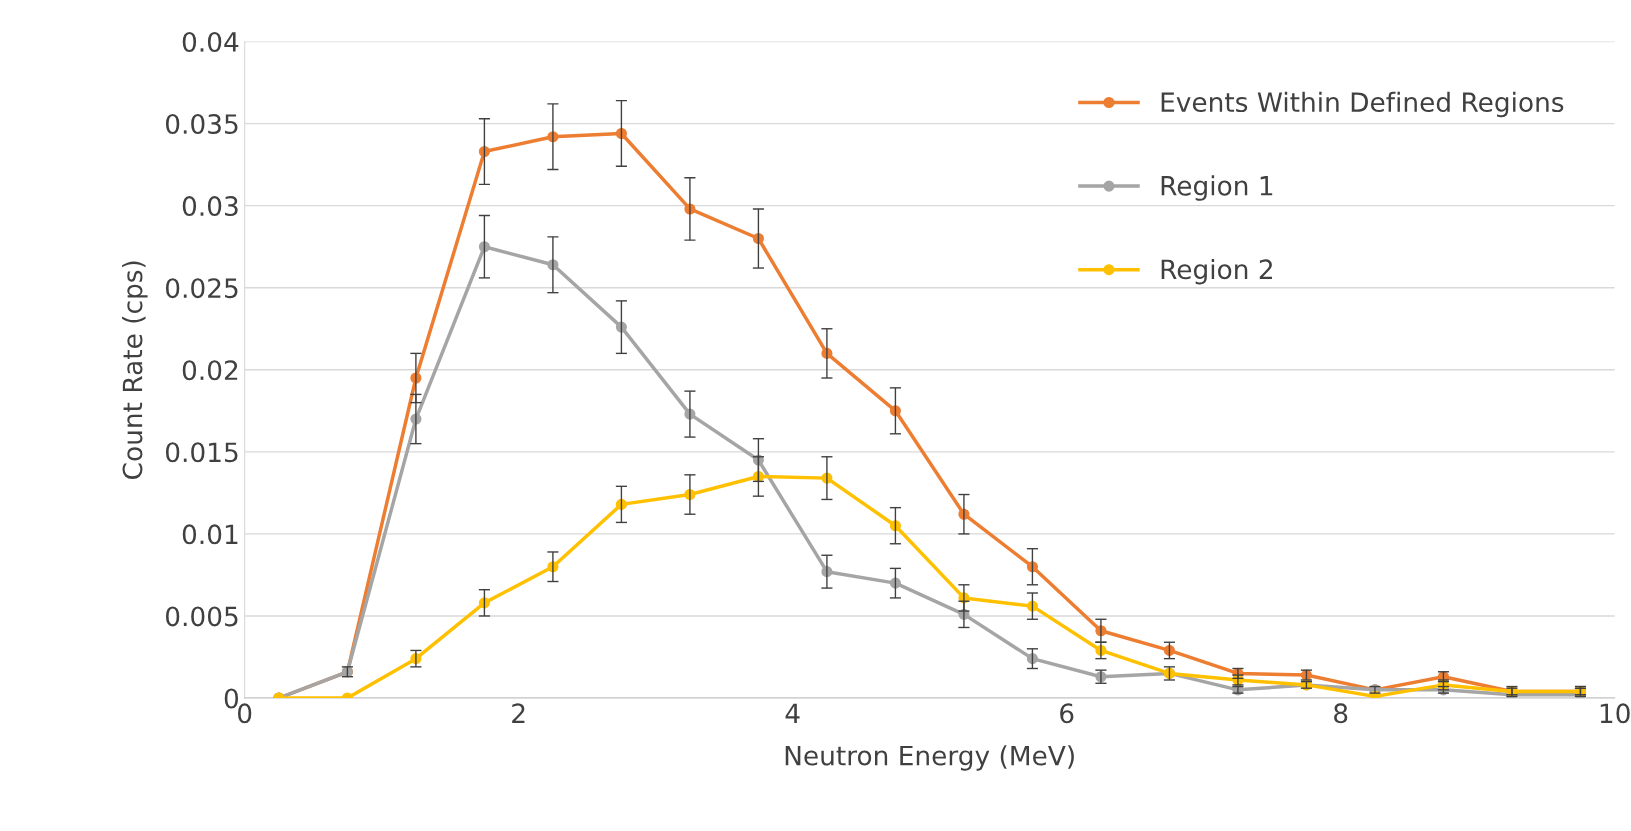 This screenshot has width=1631, height=831. I want to click on y-tick-label: 0.04, so click(210, 41).